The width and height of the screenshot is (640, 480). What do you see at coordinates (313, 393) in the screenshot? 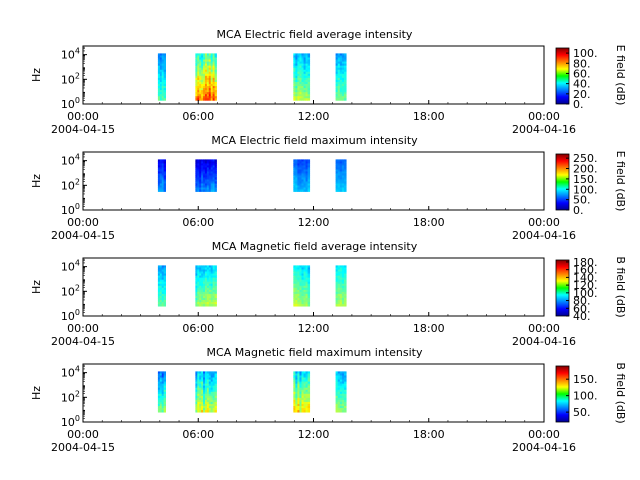
I see `plot-area` at bounding box center [313, 393].